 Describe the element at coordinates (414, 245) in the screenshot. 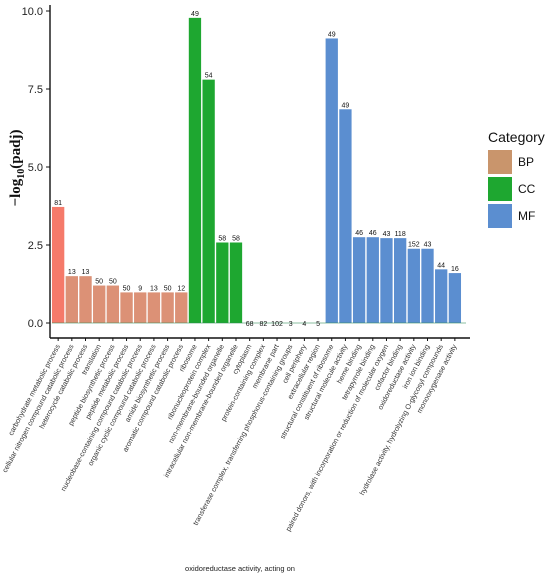

I see `bar-count-label: 152` at that location.